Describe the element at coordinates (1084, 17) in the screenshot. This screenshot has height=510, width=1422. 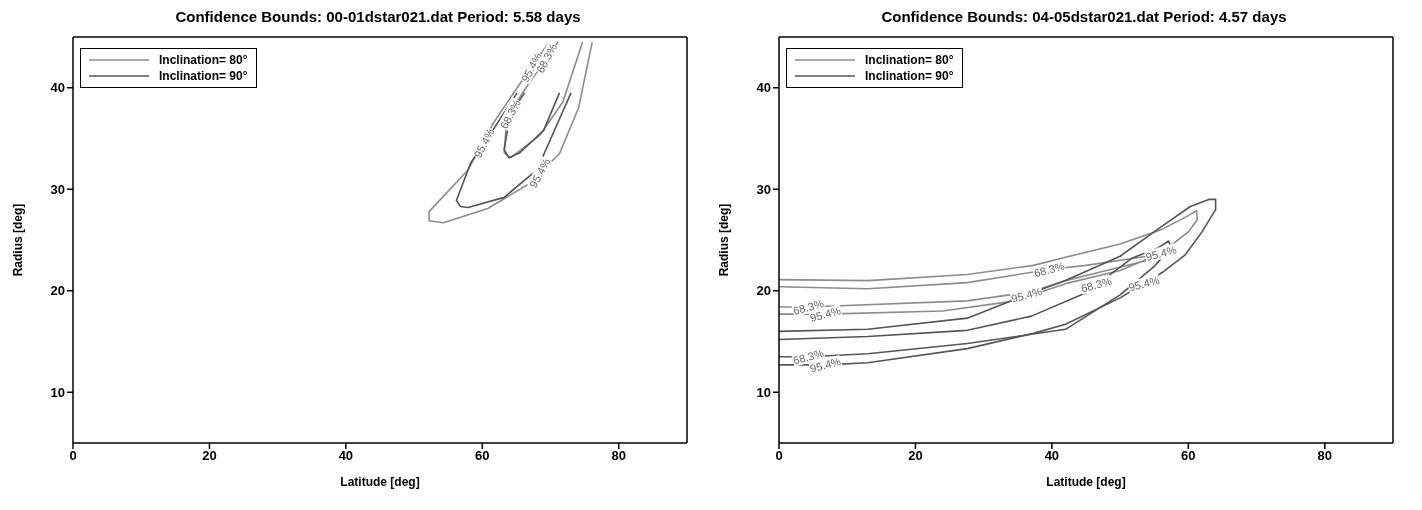
I see `chart-title: Confidence Bounds: 04-05dstar021.dat Period: 4.57 days` at that location.